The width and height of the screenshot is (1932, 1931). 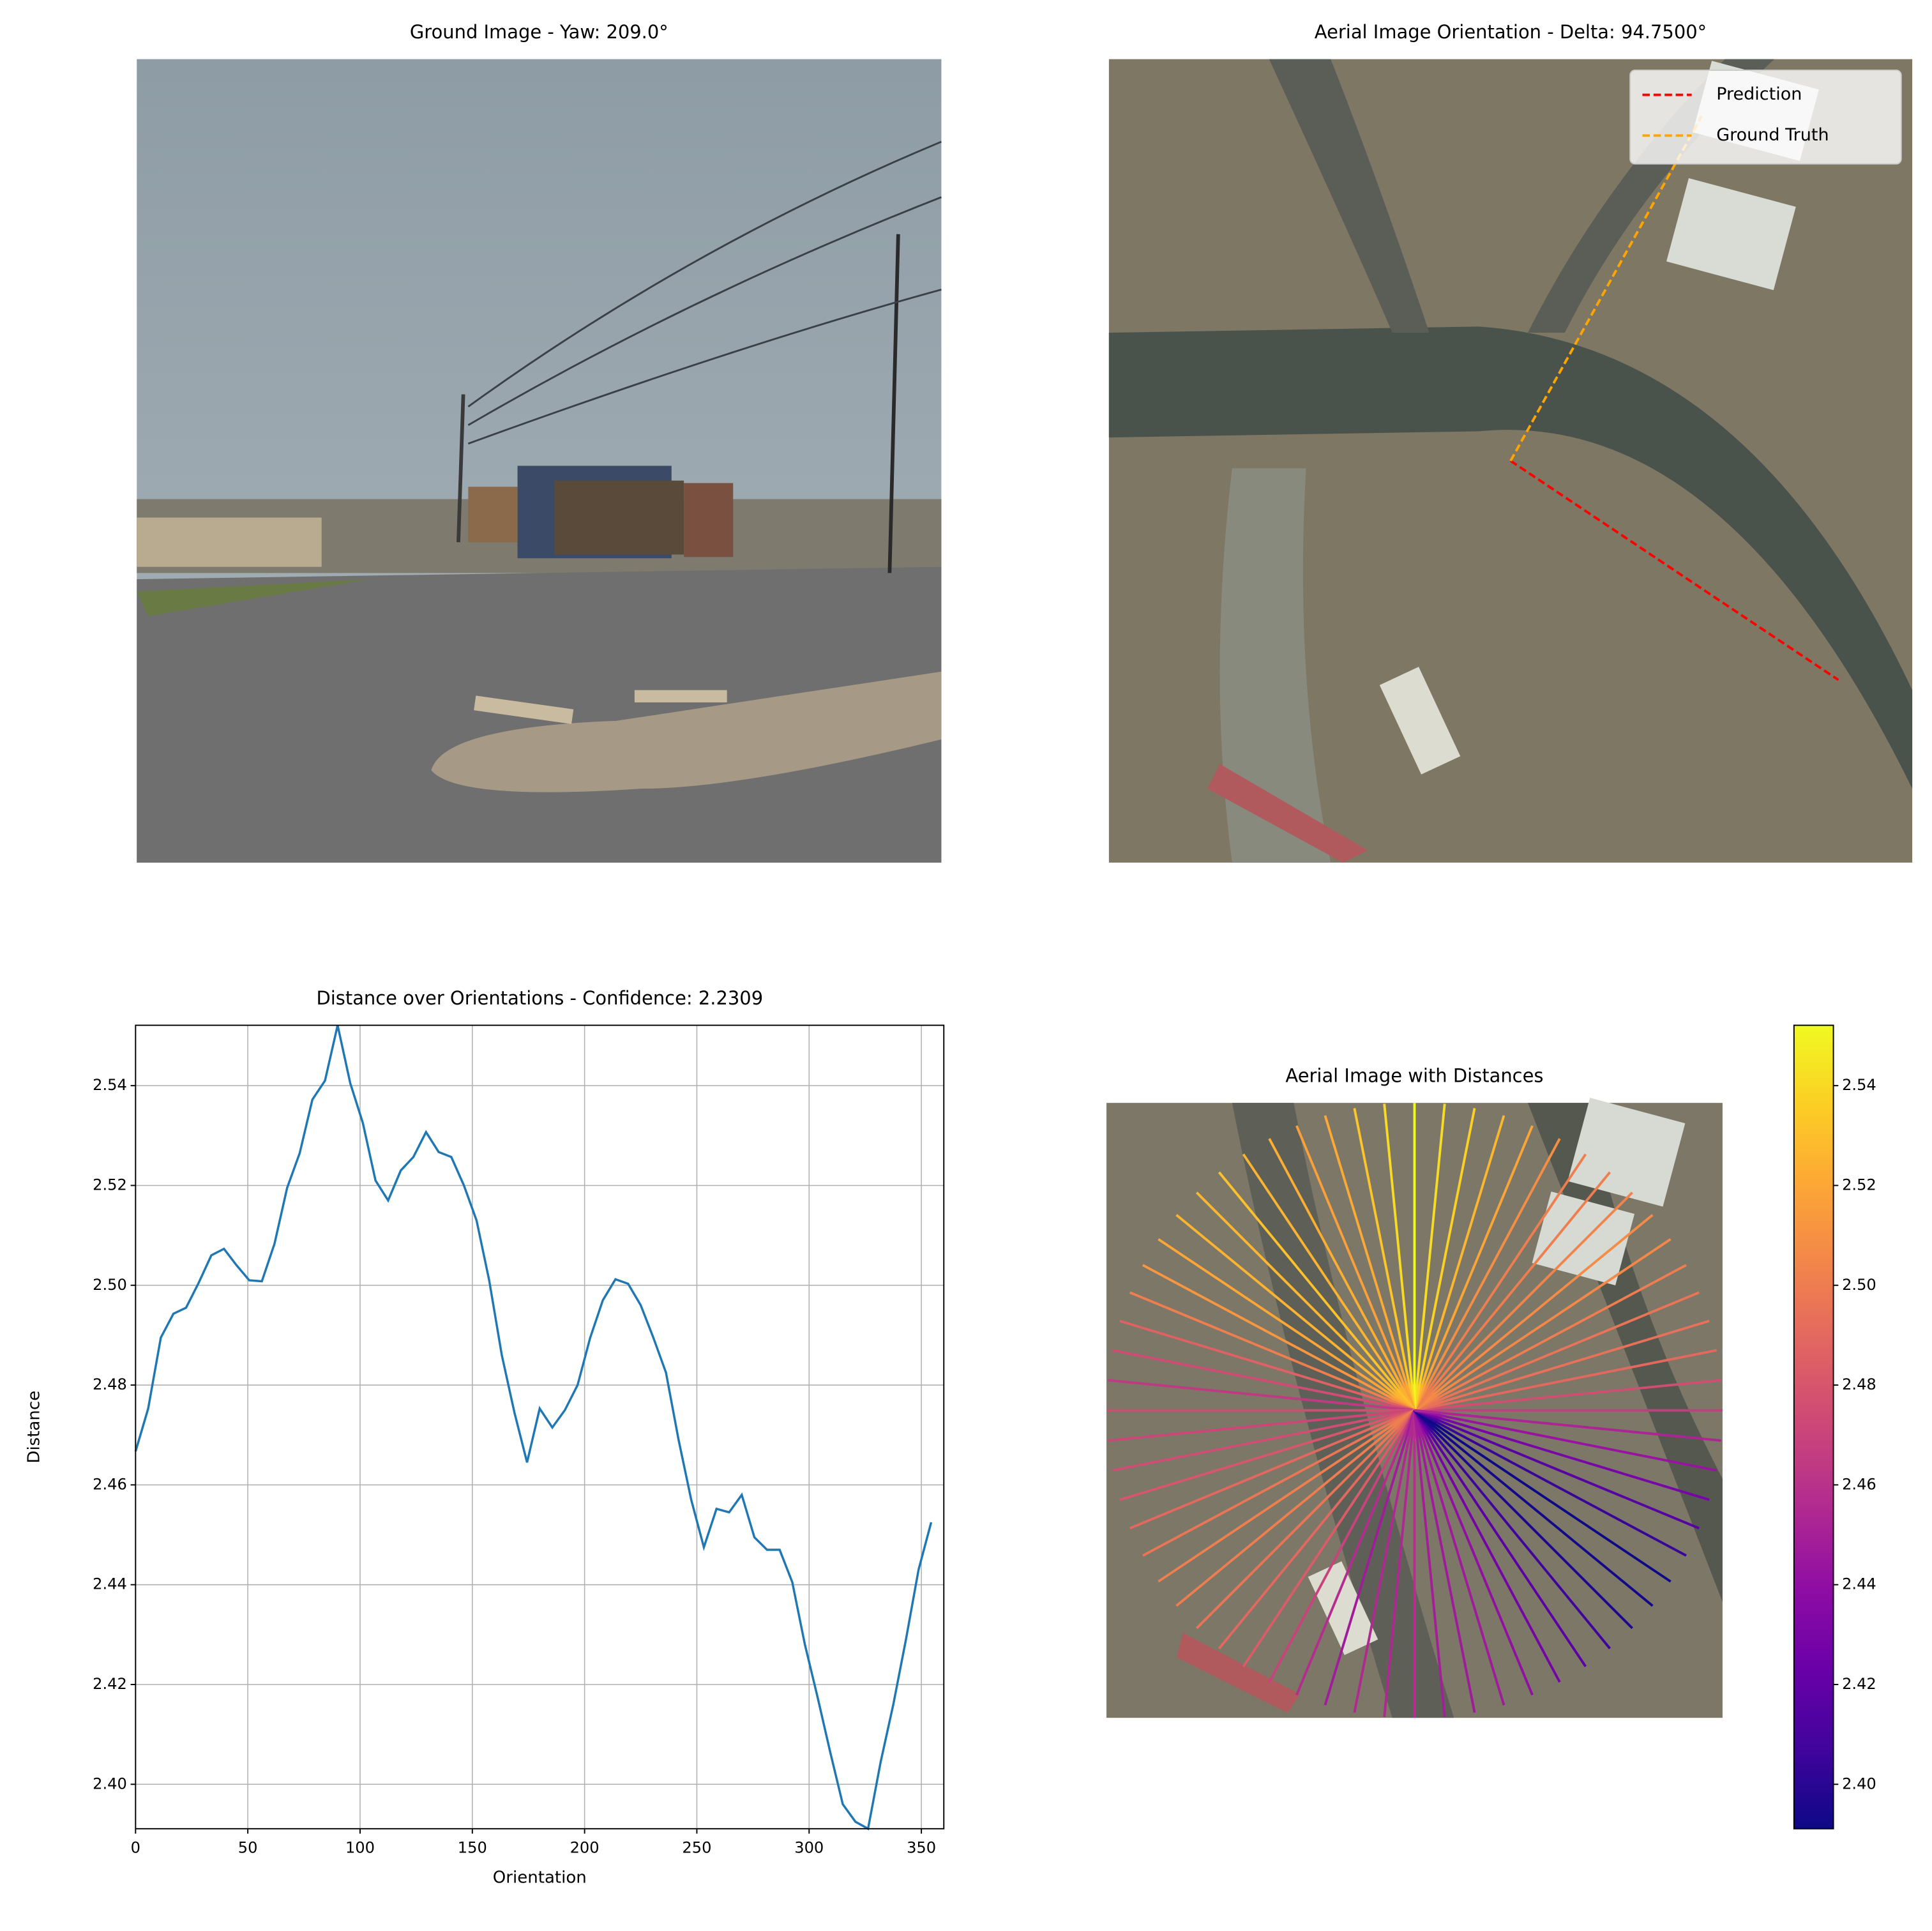 What do you see at coordinates (1859, 1783) in the screenshot?
I see `colorbar-tick-label: 2.40` at bounding box center [1859, 1783].